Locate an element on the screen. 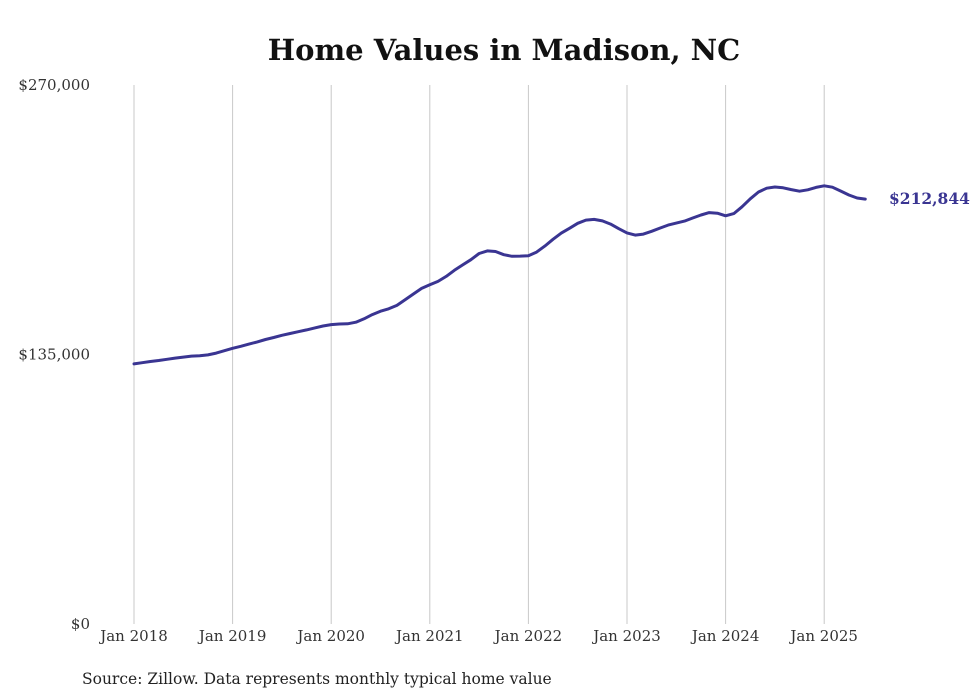 Image resolution: width=980 pixels, height=699 pixels. x-tick-label: Jan 2023 is located at coordinates (626, 636).